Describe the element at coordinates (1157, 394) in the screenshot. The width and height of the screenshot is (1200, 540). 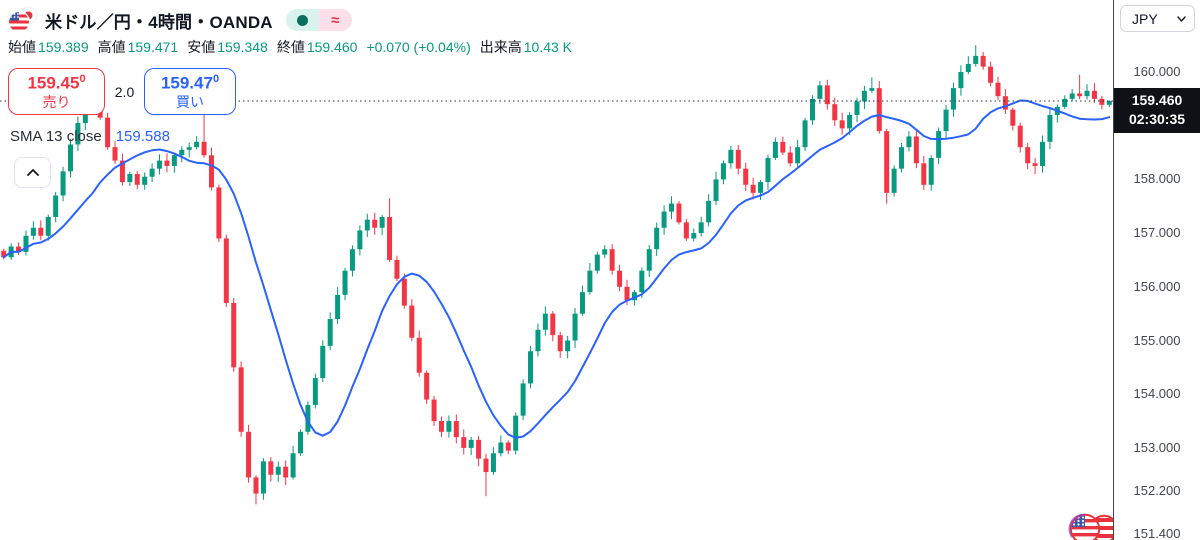
I see `price-axis-label: 154.000` at that location.